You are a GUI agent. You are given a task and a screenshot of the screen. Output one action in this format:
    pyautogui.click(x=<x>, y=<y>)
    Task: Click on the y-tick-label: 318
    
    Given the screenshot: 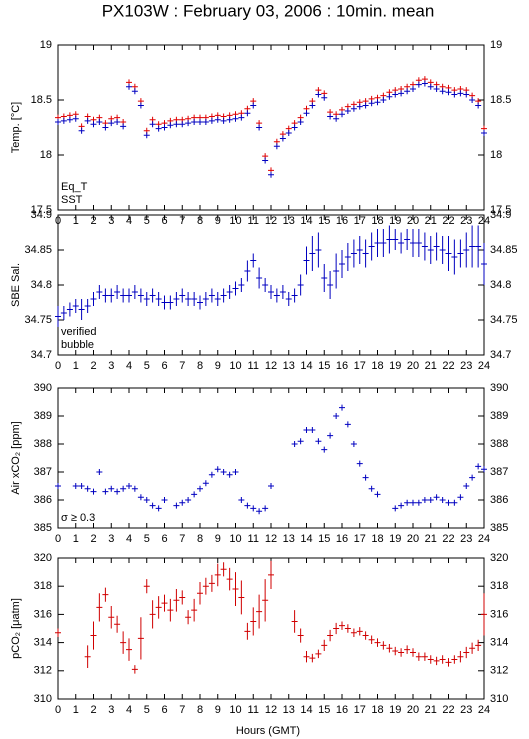 What is the action you would take?
    pyautogui.click(x=43, y=586)
    